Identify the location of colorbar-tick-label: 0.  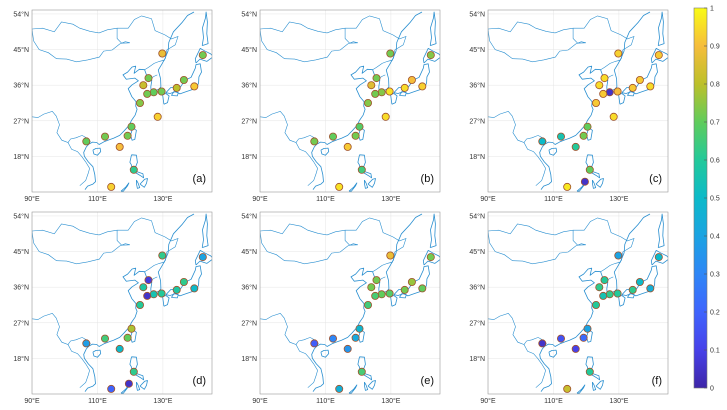
(712, 389).